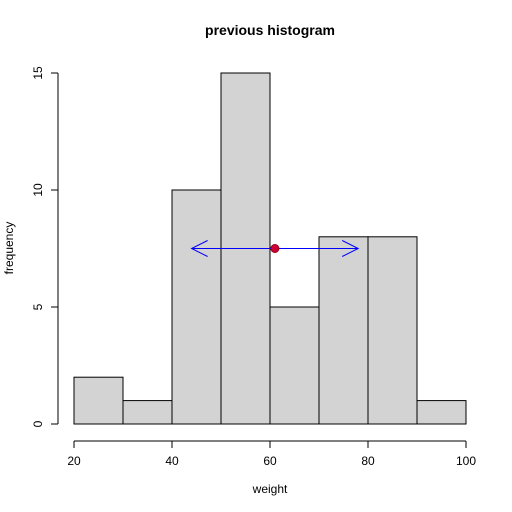 The width and height of the screenshot is (512, 512). Describe the element at coordinates (38, 73) in the screenshot. I see `y-tick-label: 15` at that location.